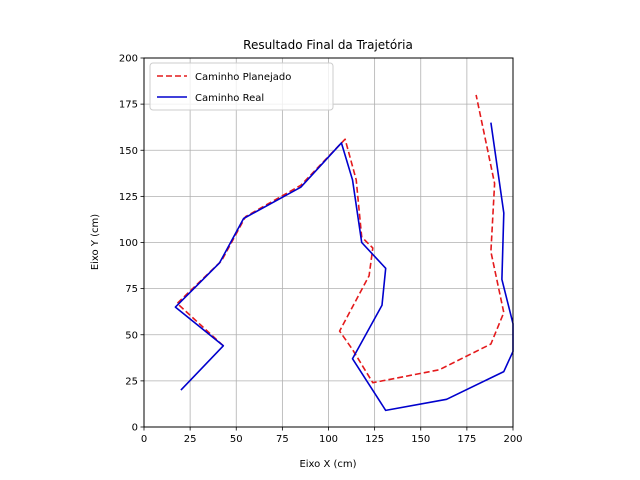  I want to click on y-axis-label: Eixo Y (cm), so click(95, 242).